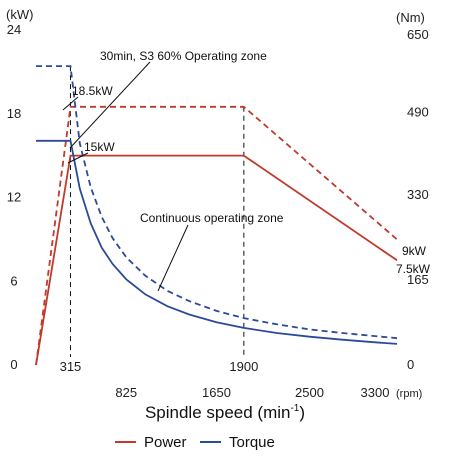 The height and width of the screenshot is (458, 450). Describe the element at coordinates (252, 392) in the screenshot. I see `x-axis-ticks: 825 1650 2500 3300` at that location.